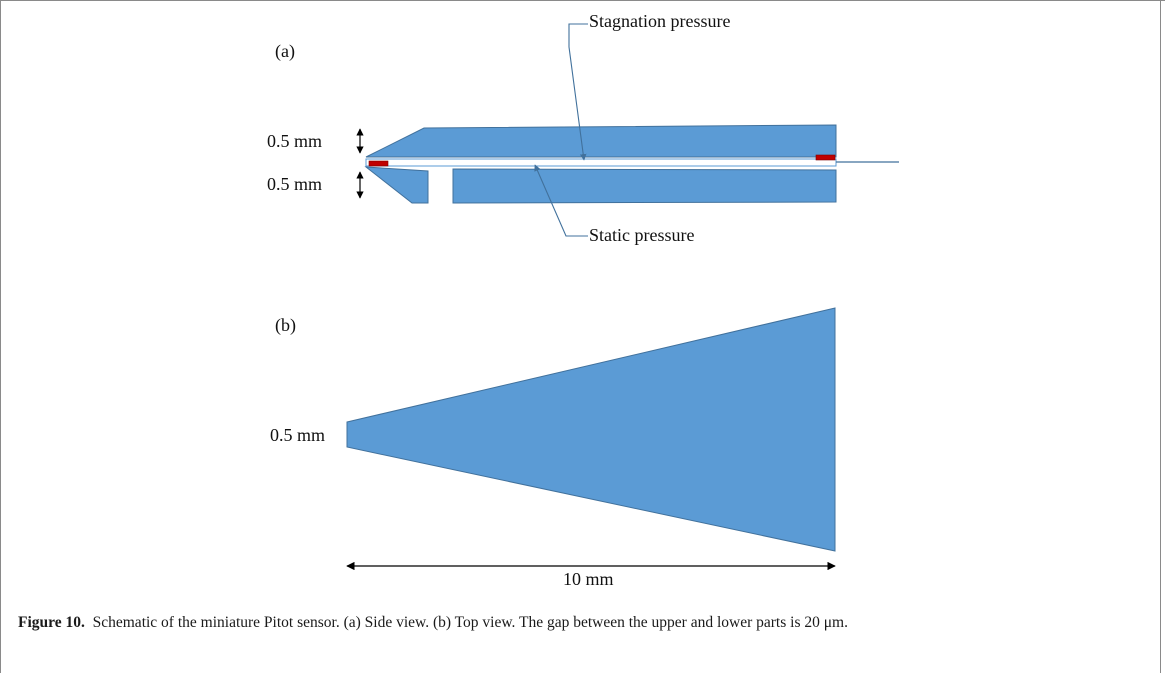 This screenshot has width=1165, height=673. What do you see at coordinates (396, 185) in the screenshot?
I see `lower-body-front-wedge` at bounding box center [396, 185].